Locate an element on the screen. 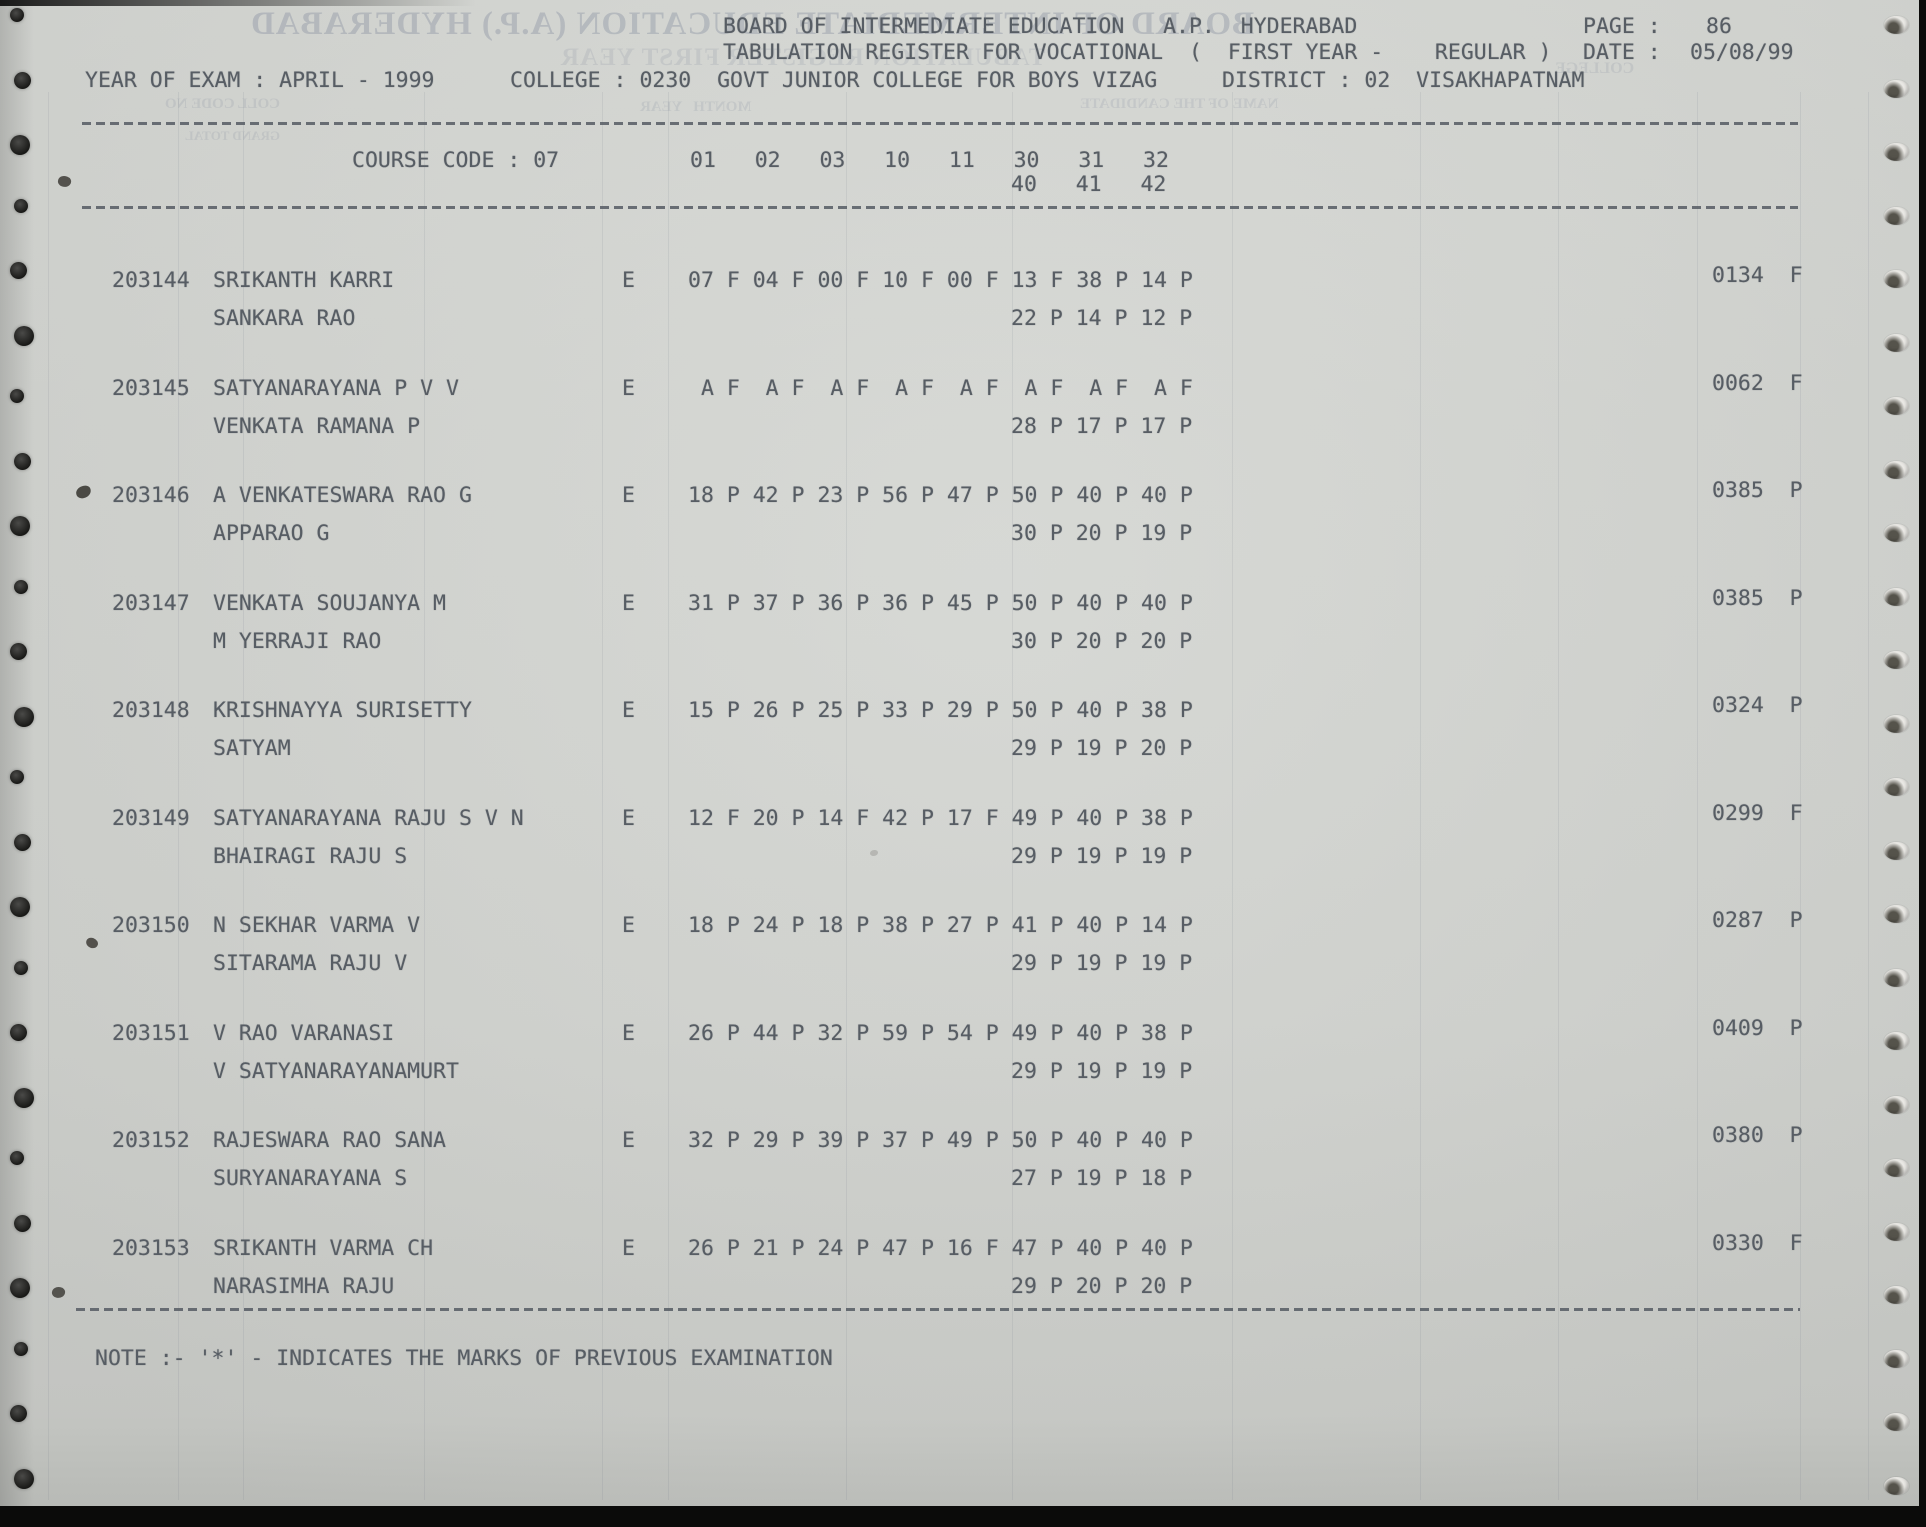 The height and width of the screenshot is (1527, 1926). marks-row-1: 31 P 37 P 36 P 36 P 45 P 50 P 40 P 40 P is located at coordinates (940, 603).